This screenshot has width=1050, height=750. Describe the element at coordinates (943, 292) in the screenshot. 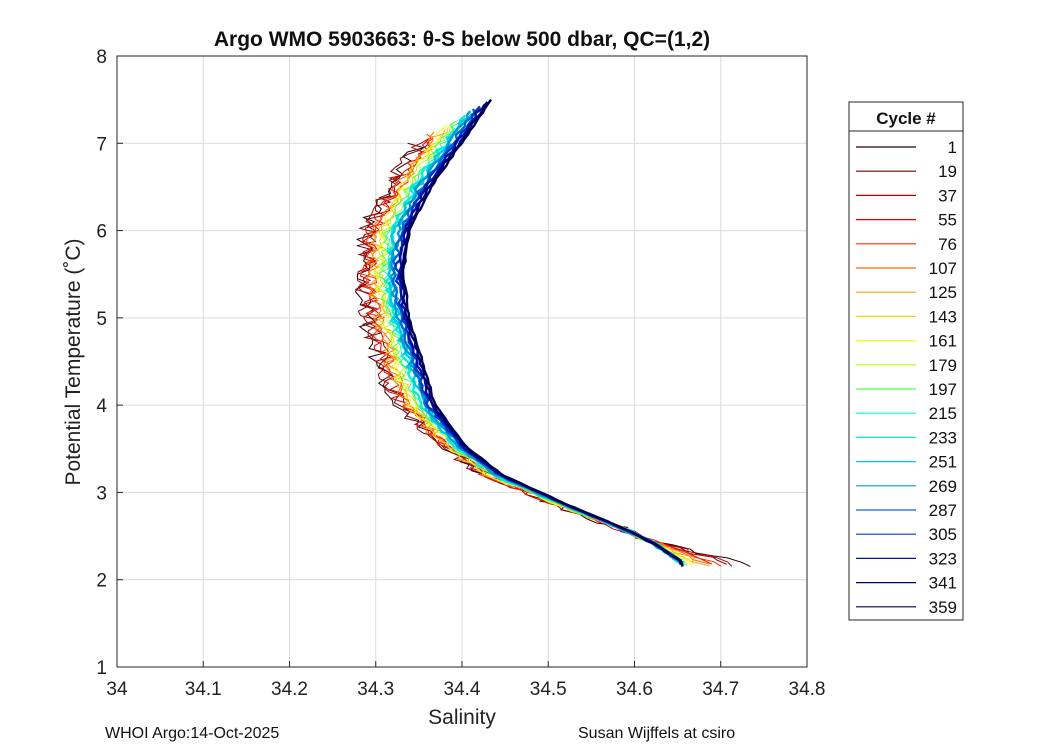

I see `legend-label: 125` at that location.